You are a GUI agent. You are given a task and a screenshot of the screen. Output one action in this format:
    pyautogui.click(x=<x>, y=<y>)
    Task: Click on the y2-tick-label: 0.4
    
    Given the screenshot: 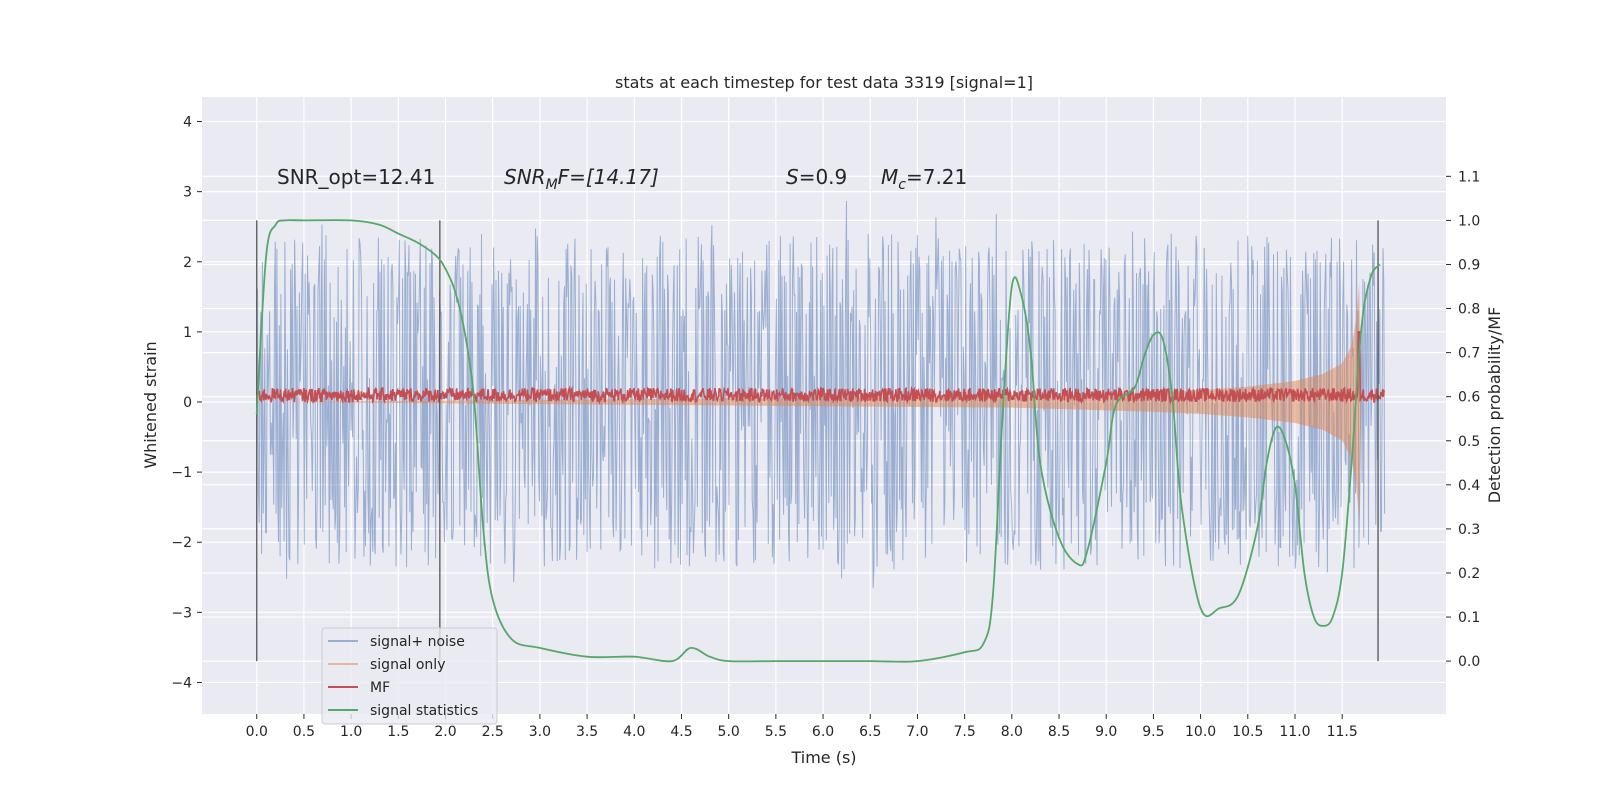 What is the action you would take?
    pyautogui.click(x=1469, y=486)
    